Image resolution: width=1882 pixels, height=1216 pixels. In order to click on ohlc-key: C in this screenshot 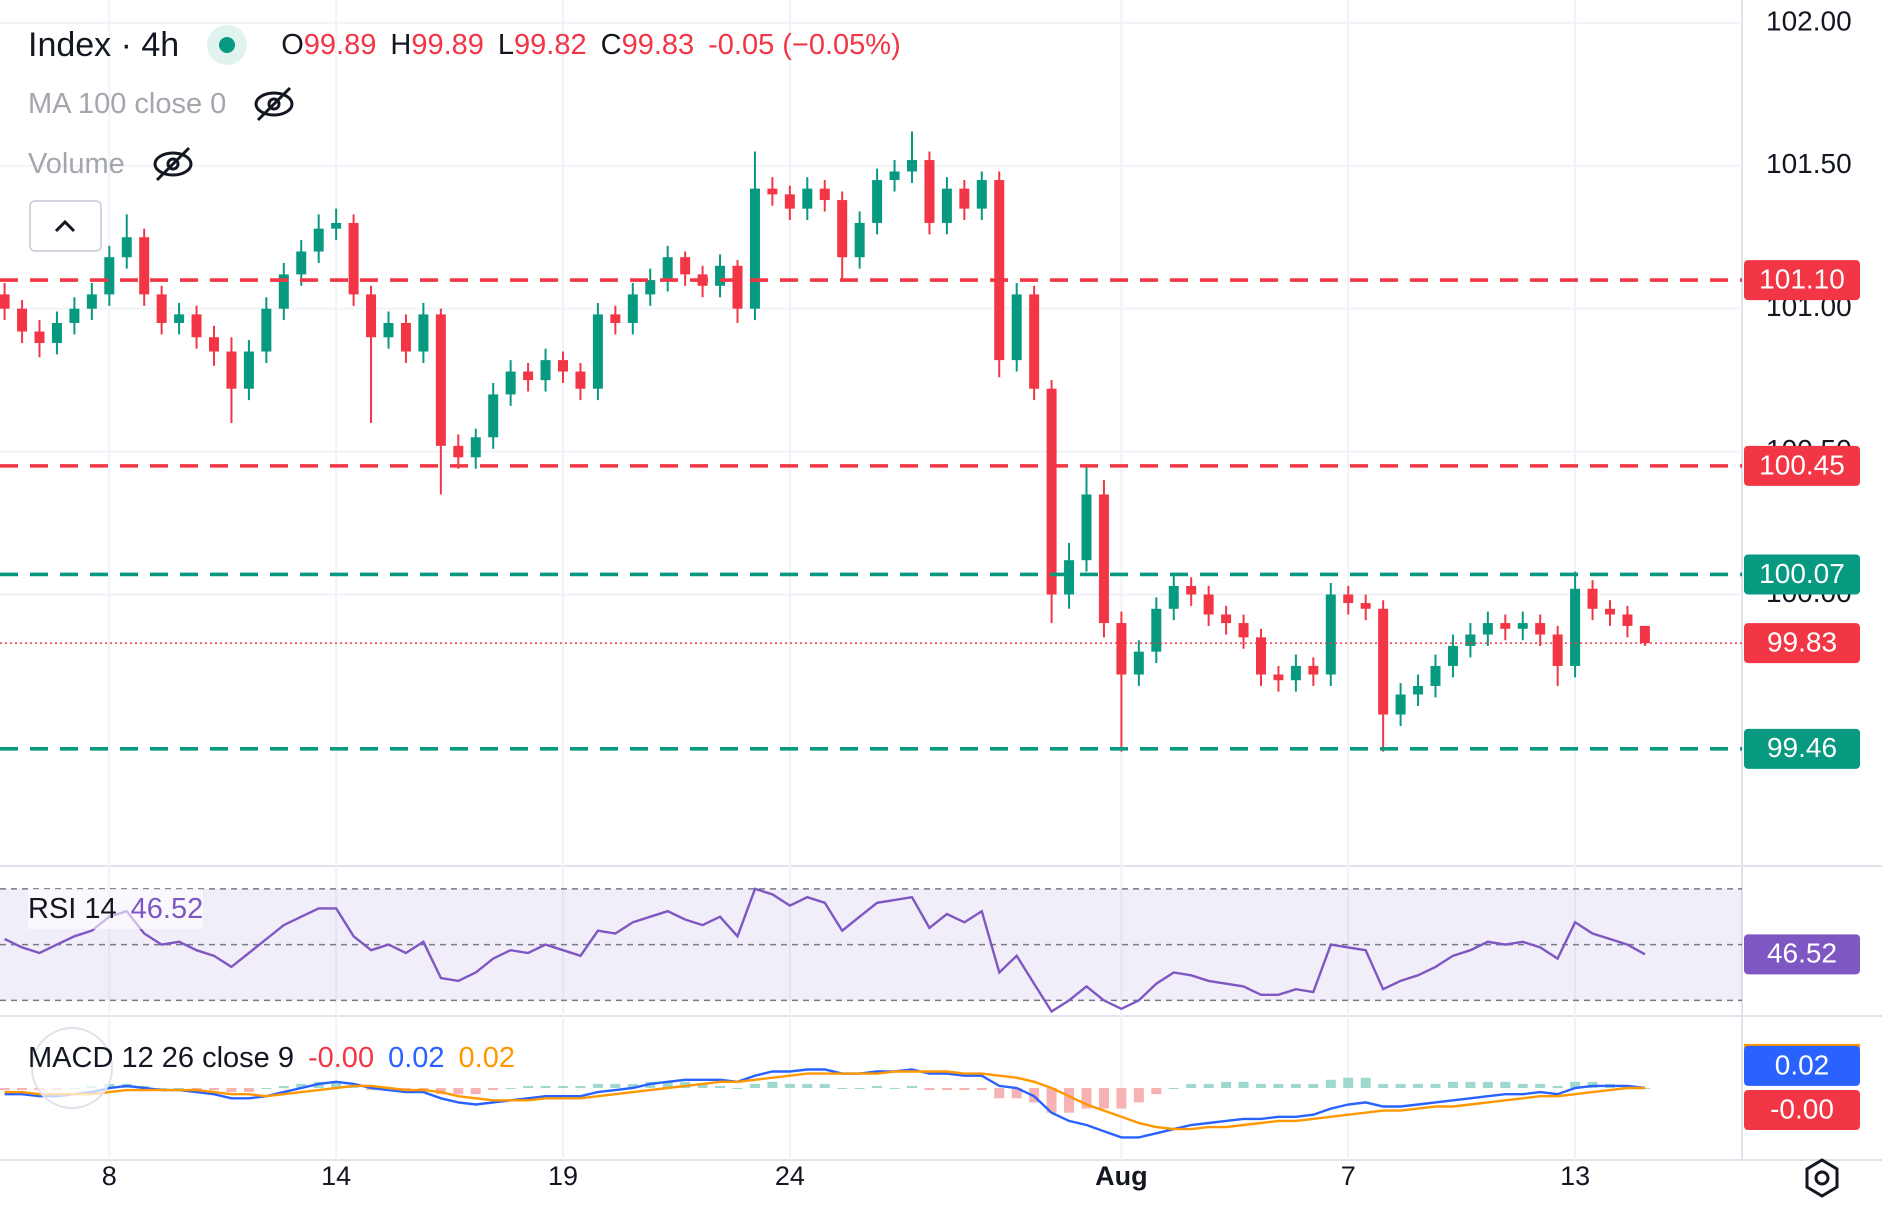, I will do `click(611, 44)`.